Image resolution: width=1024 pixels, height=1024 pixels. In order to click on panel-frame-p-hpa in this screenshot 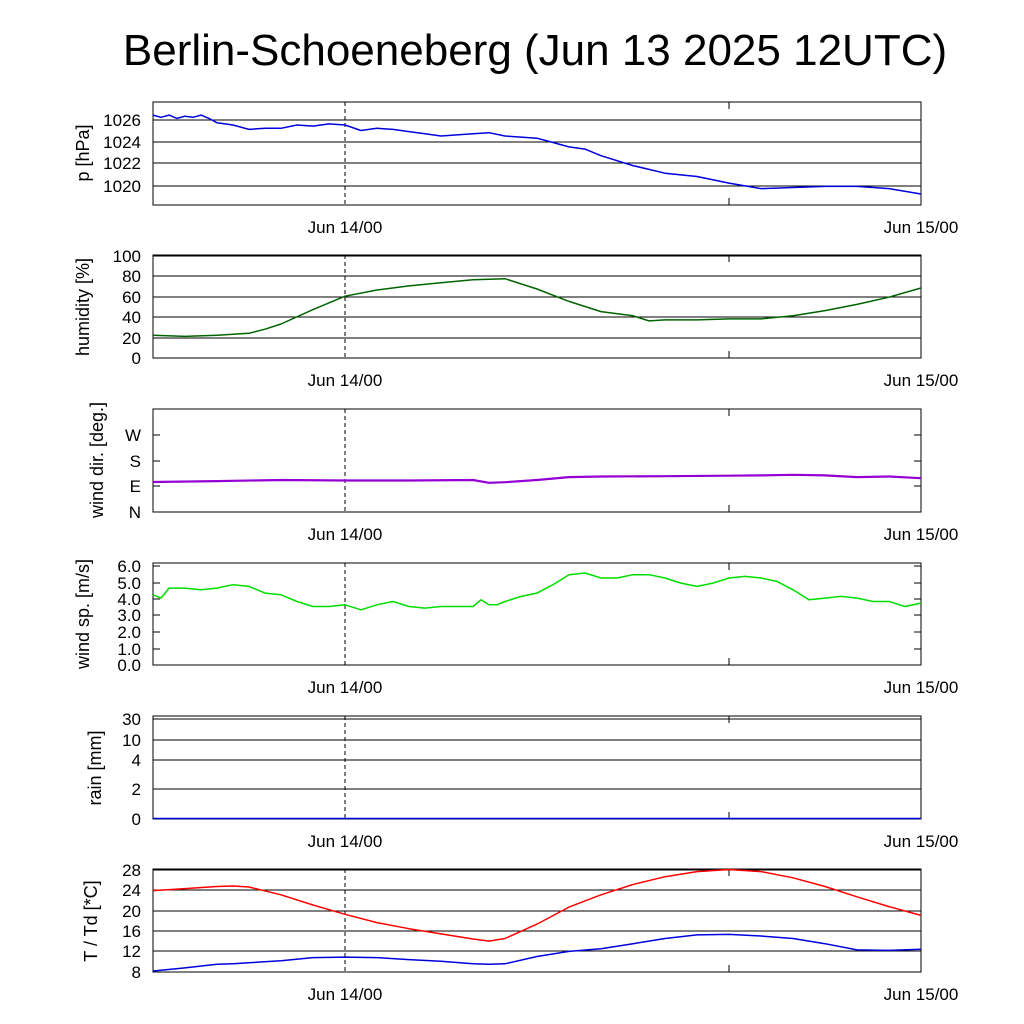, I will do `click(537, 153)`.